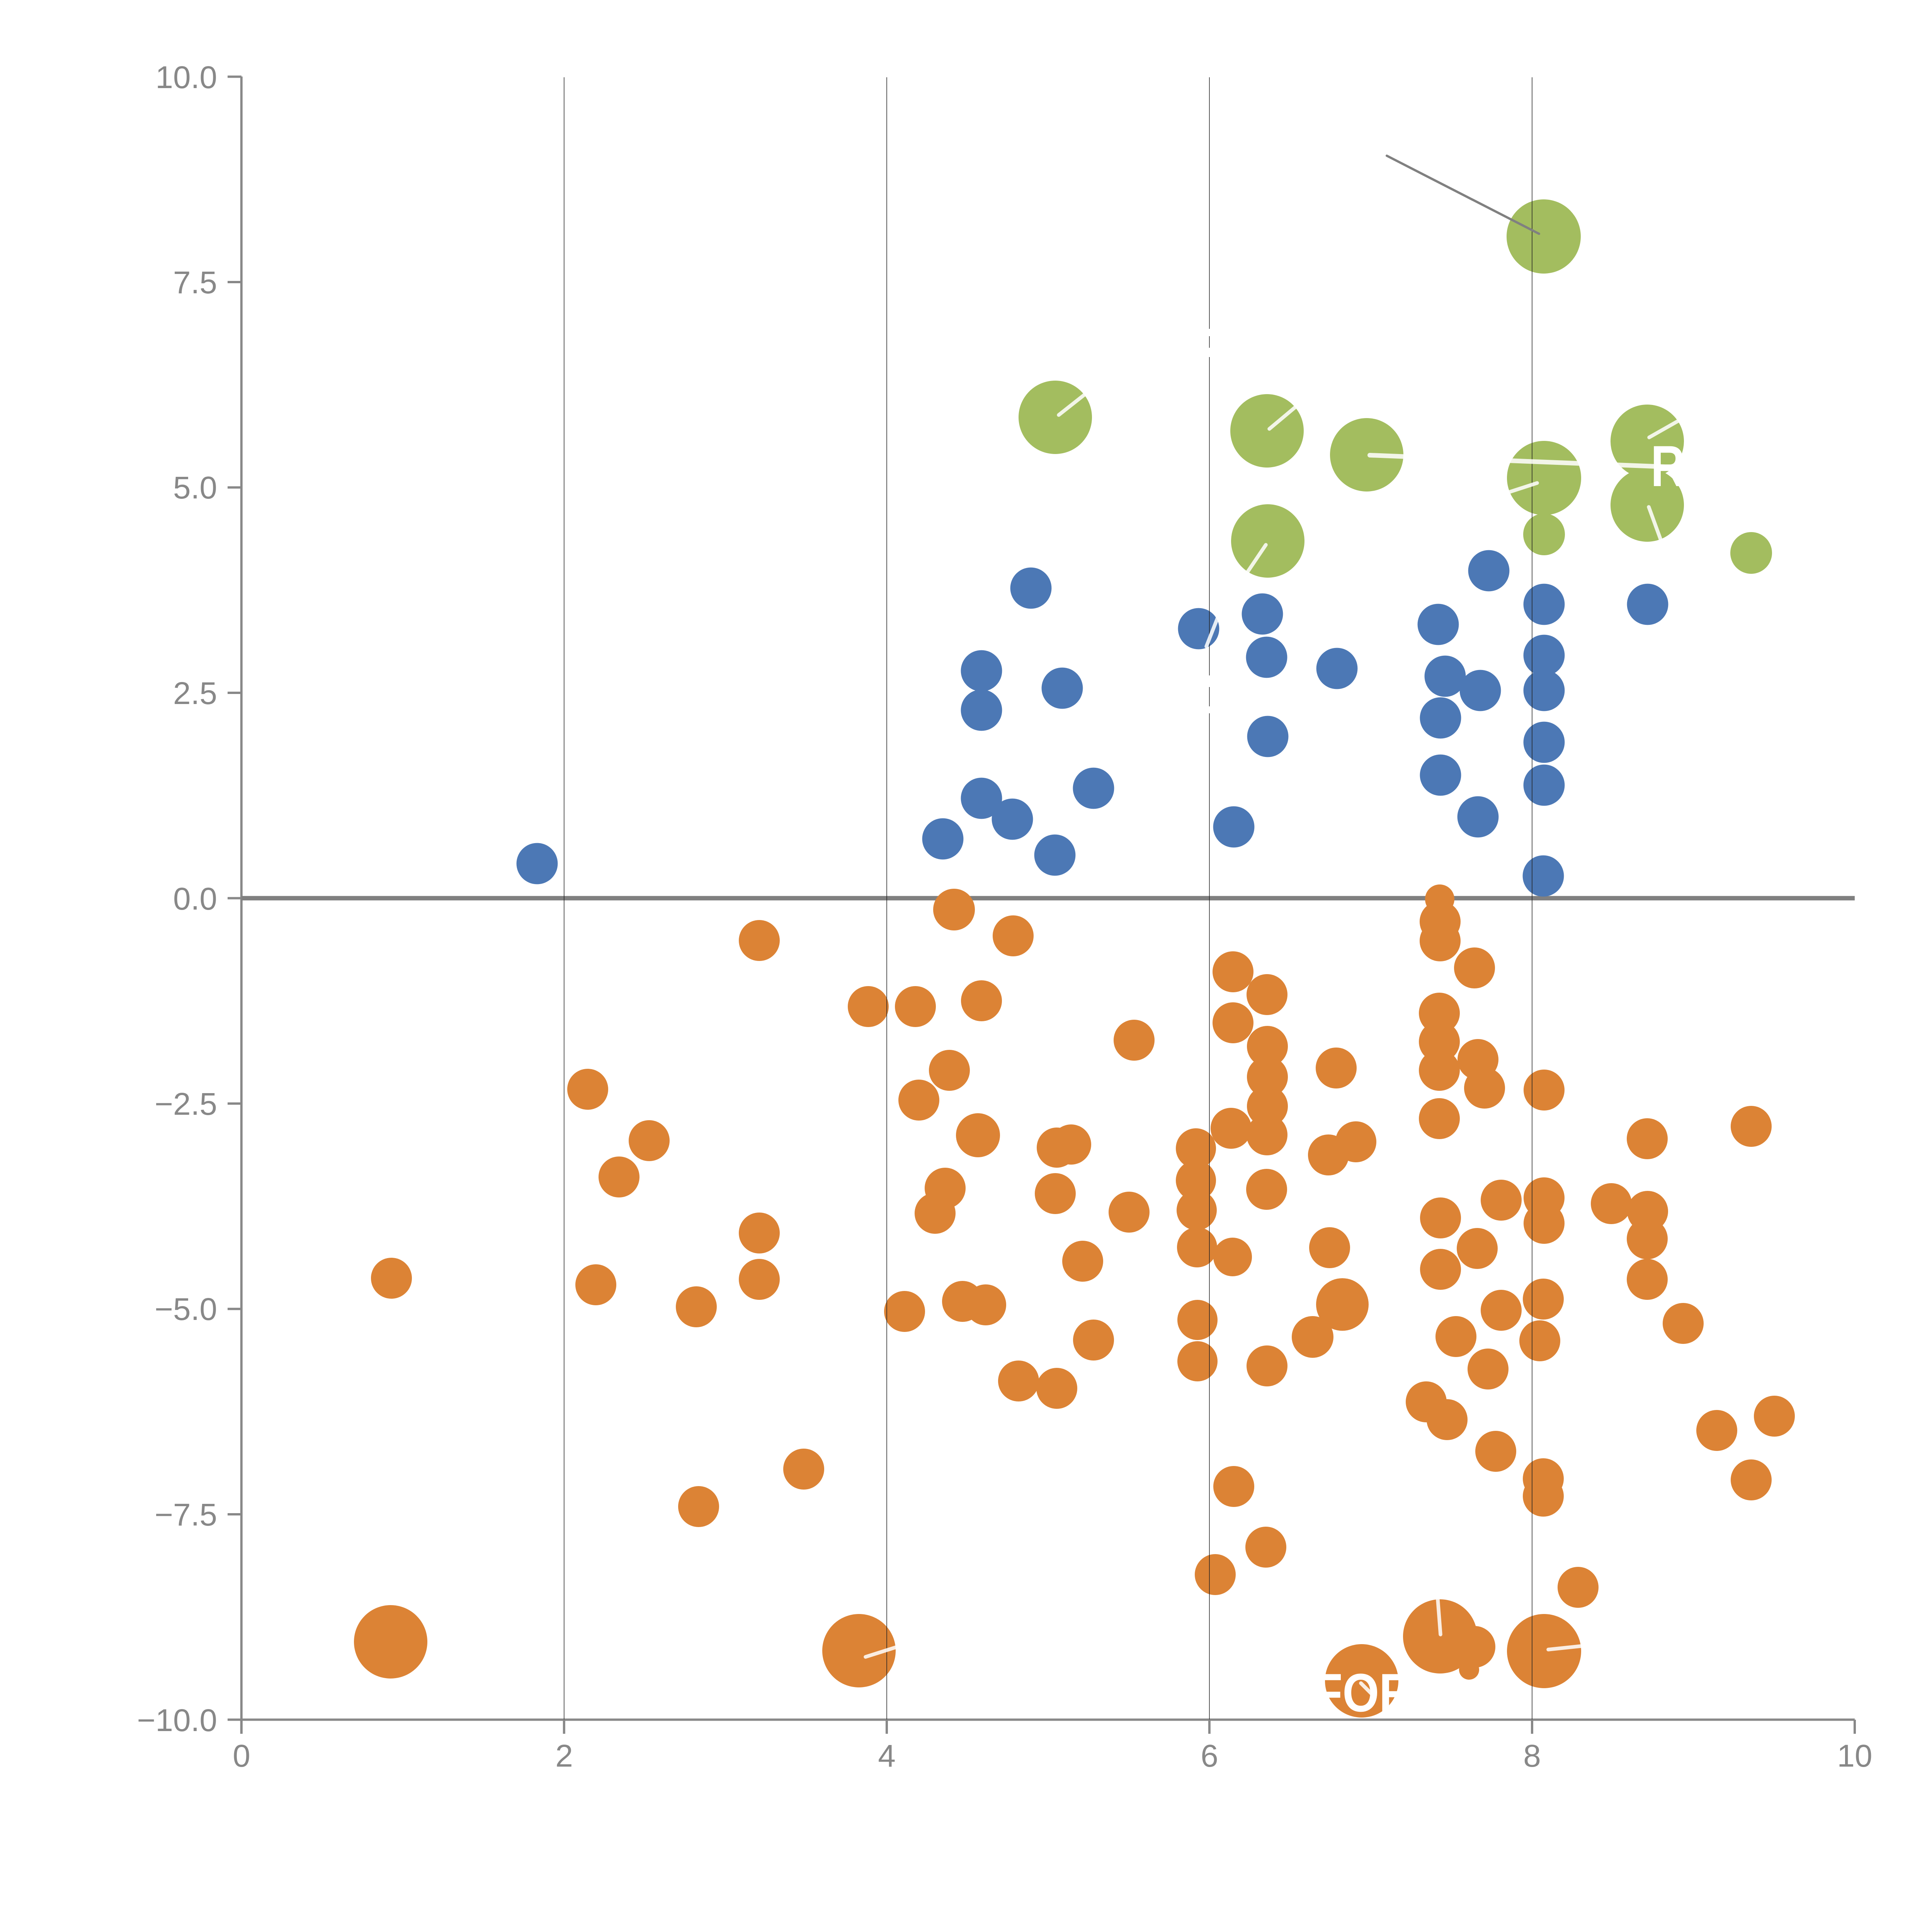 This screenshot has height=1932, width=1932. What do you see at coordinates (195, 899) in the screenshot?
I see `svg-text: 0.0` at bounding box center [195, 899].